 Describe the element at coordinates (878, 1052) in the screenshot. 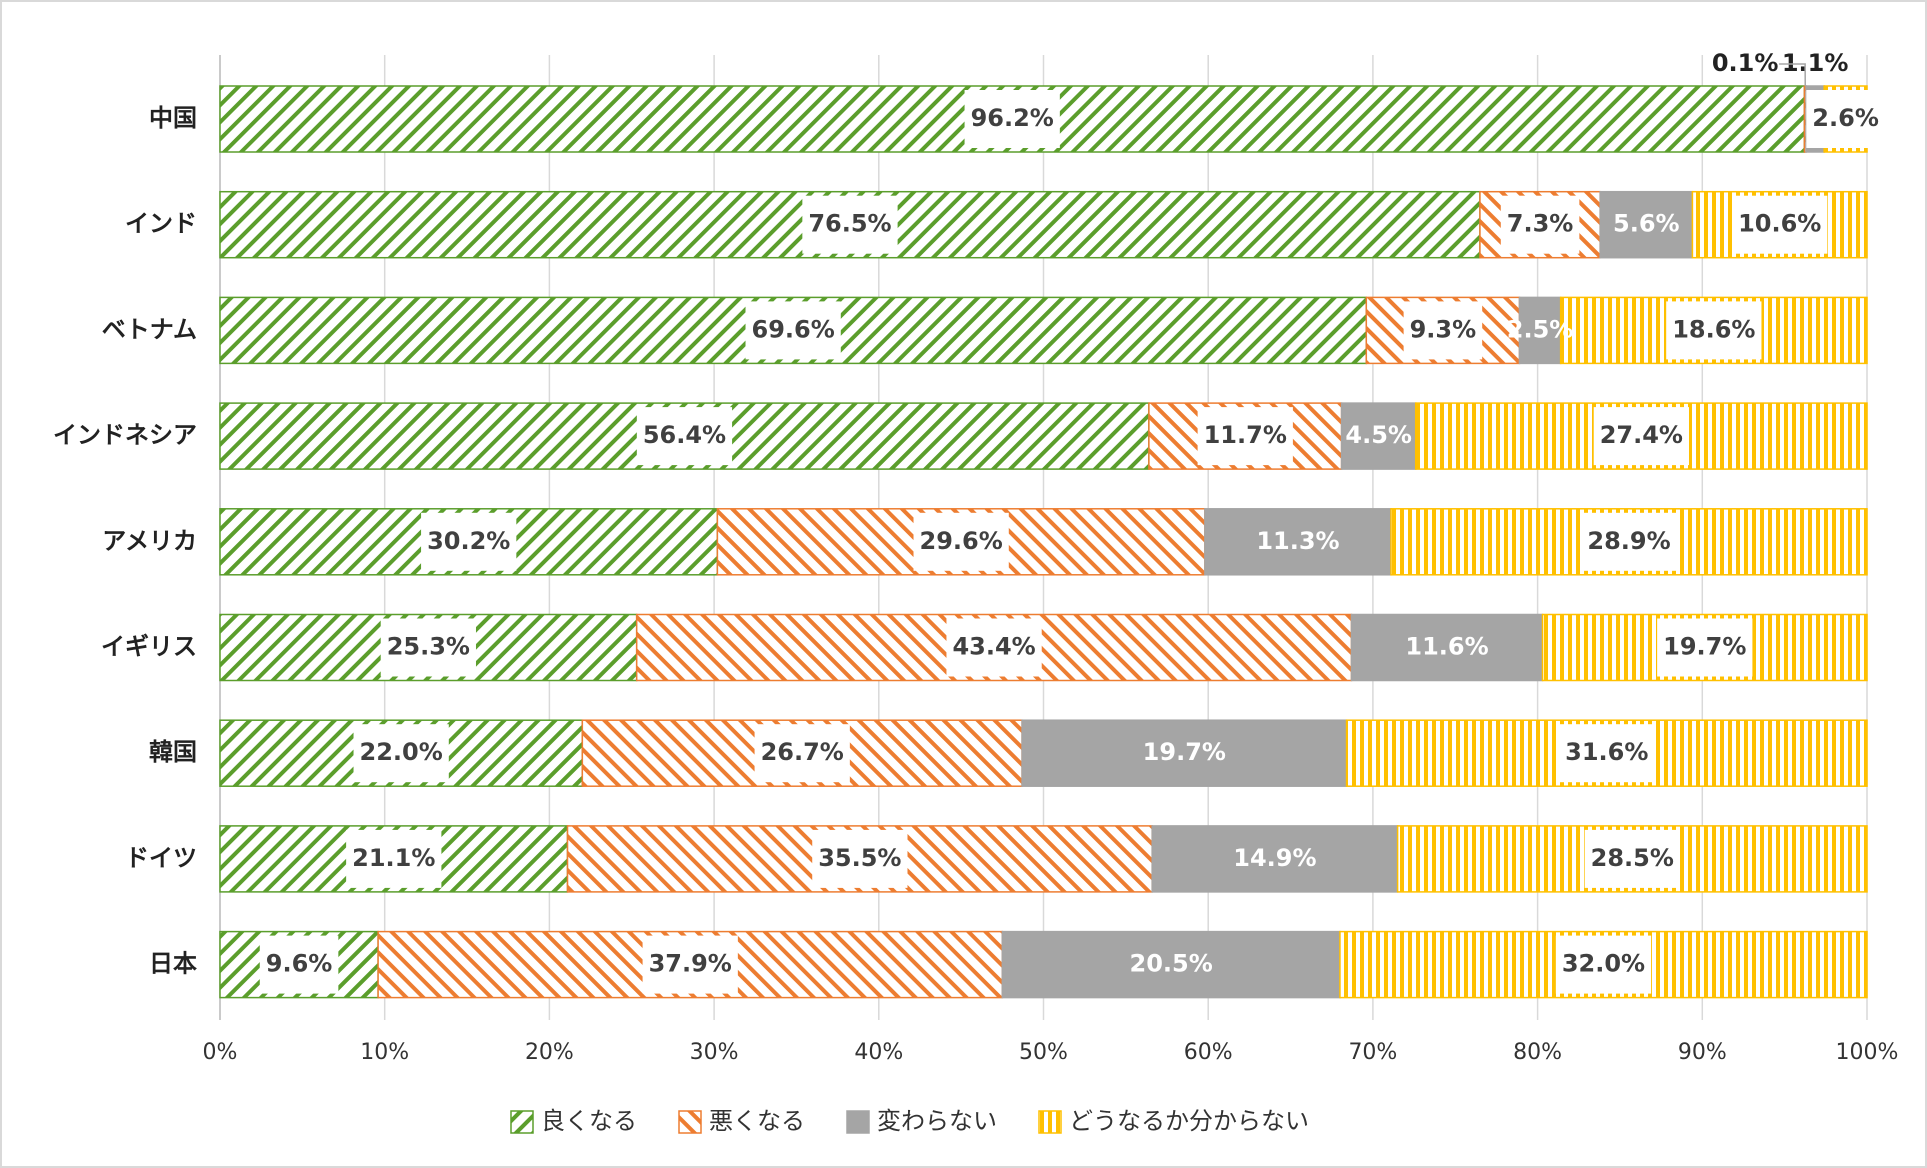

I see `x-tick-label: 40%` at that location.